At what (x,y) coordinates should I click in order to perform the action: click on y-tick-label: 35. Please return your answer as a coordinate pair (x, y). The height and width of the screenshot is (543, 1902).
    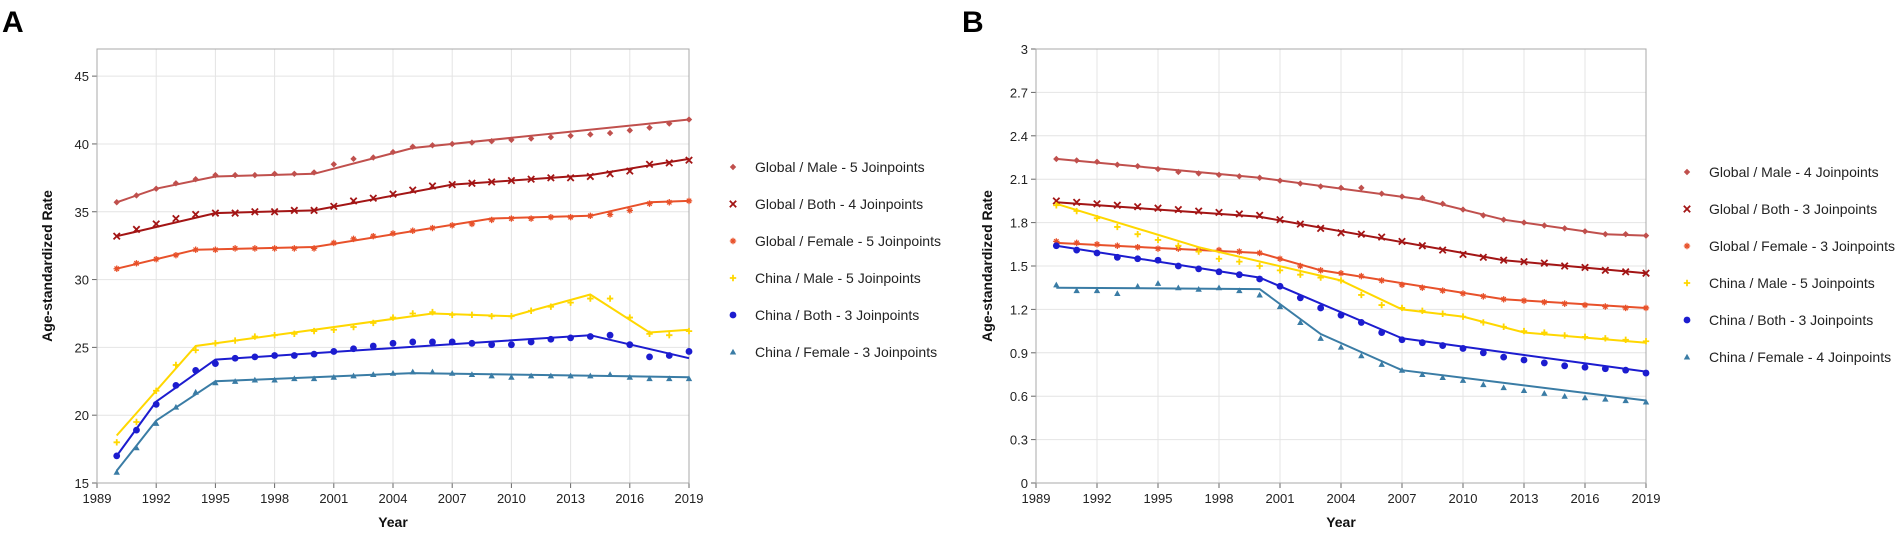
    Looking at the image, I should click on (82, 212).